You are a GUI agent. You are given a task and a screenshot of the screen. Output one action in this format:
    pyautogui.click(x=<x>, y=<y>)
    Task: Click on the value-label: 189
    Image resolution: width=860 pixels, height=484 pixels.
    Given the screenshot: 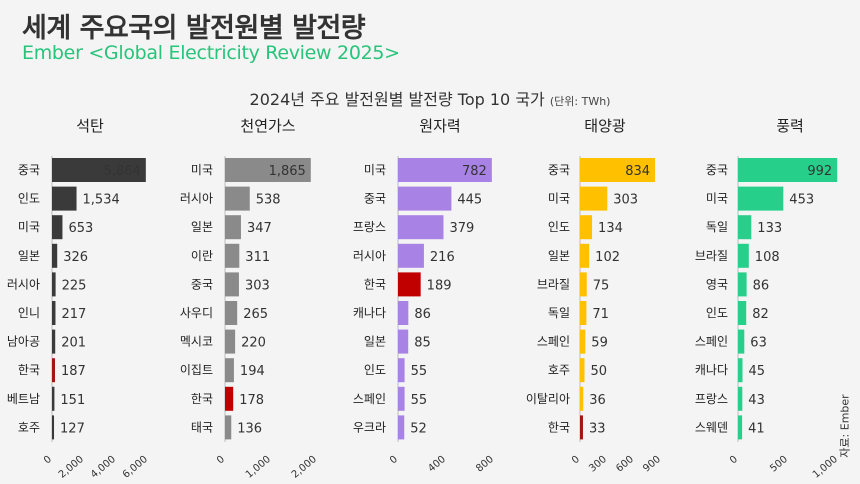 What is the action you would take?
    pyautogui.click(x=439, y=285)
    